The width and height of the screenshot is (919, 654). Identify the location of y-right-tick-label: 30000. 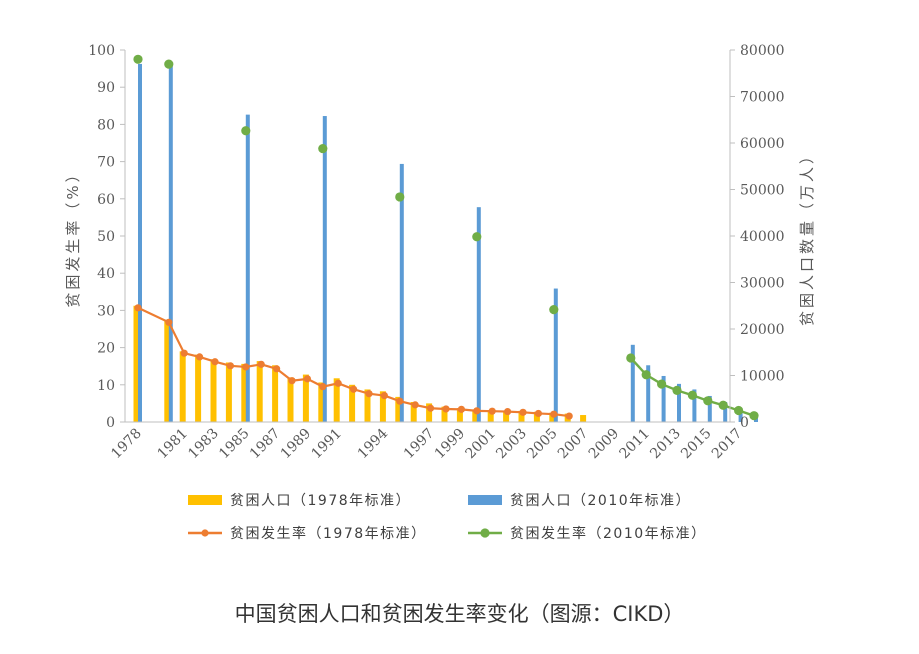
(762, 284).